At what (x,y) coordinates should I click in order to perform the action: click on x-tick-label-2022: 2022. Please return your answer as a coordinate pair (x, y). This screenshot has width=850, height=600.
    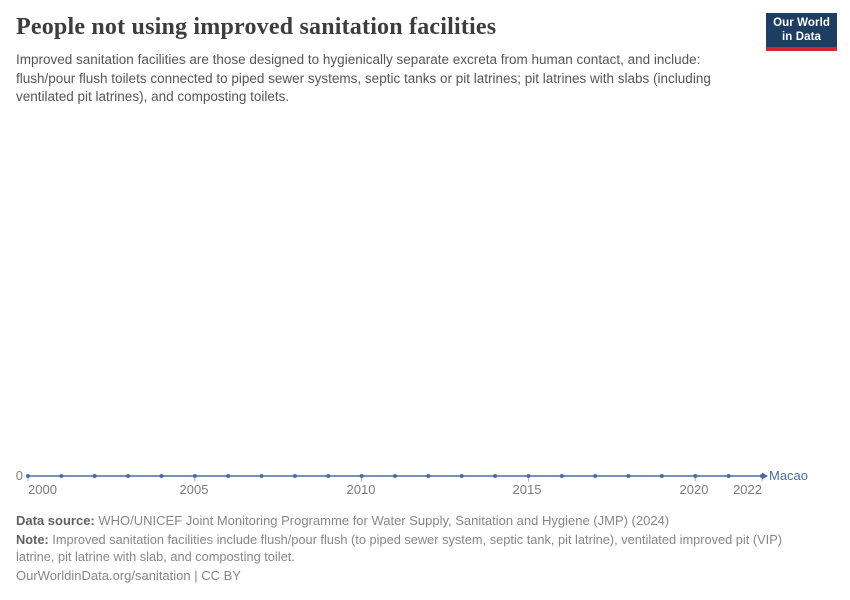
    Looking at the image, I should click on (747, 489).